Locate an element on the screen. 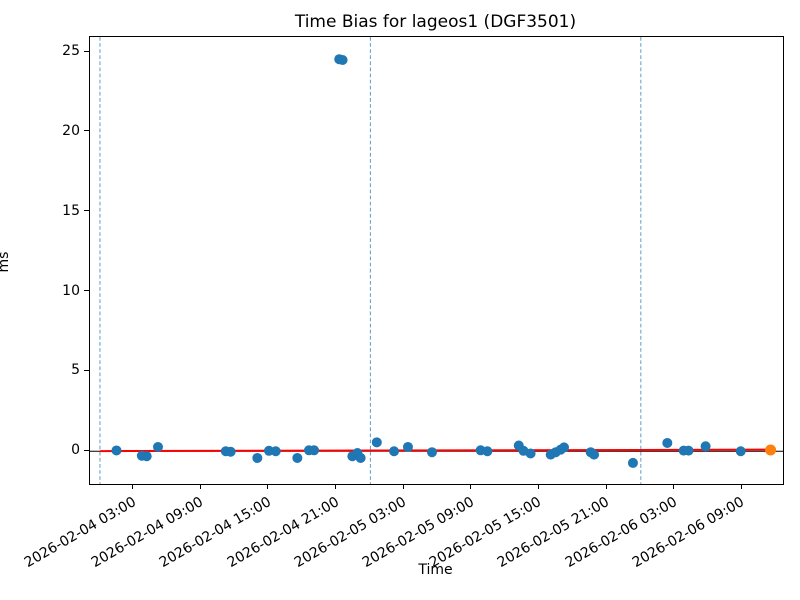  x-axis-label: Time is located at coordinates (435, 570).